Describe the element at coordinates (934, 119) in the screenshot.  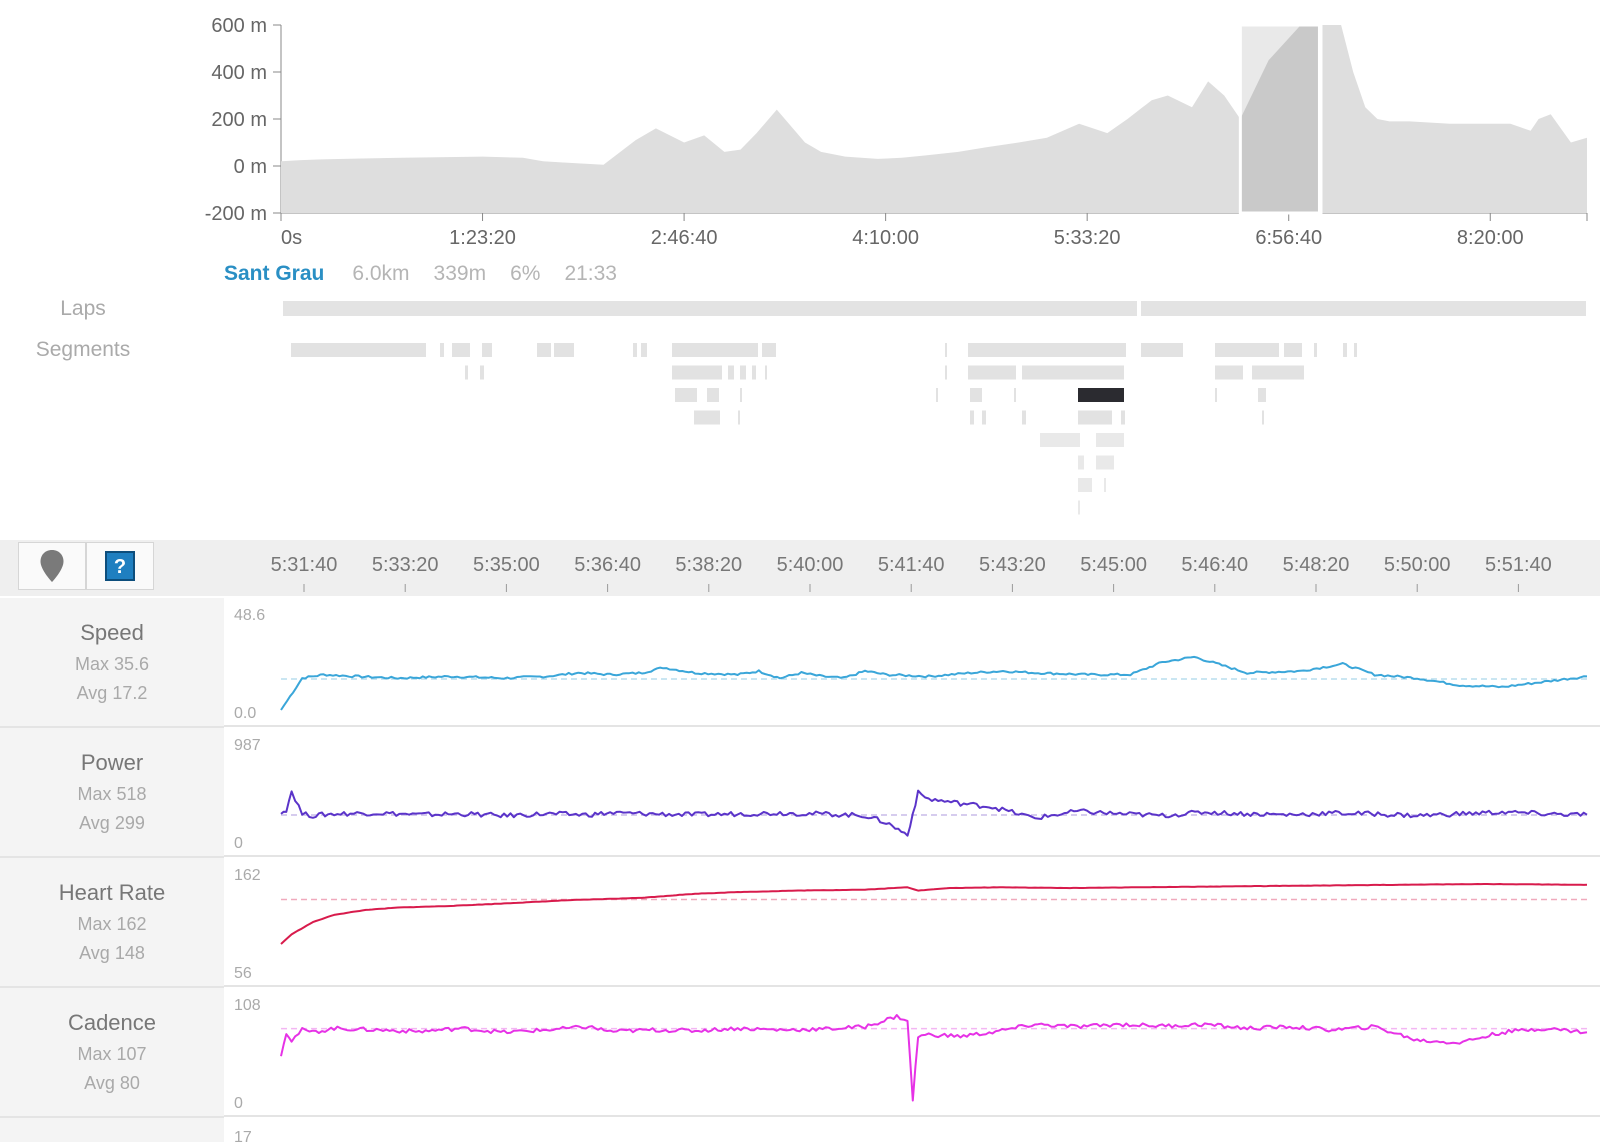
I see `elevation-area` at that location.